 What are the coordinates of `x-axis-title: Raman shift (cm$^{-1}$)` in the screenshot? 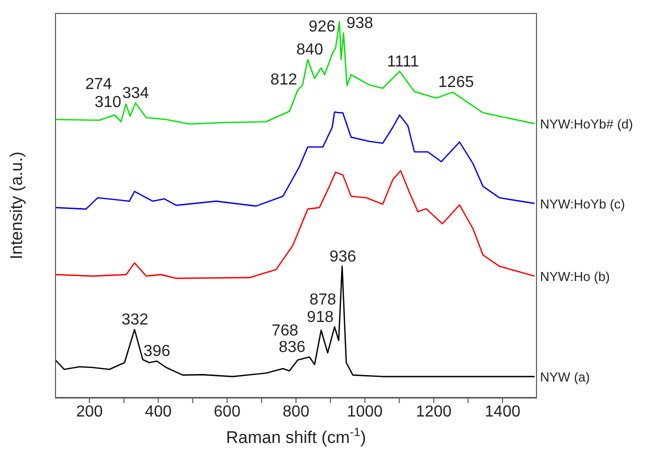 It's located at (296, 436).